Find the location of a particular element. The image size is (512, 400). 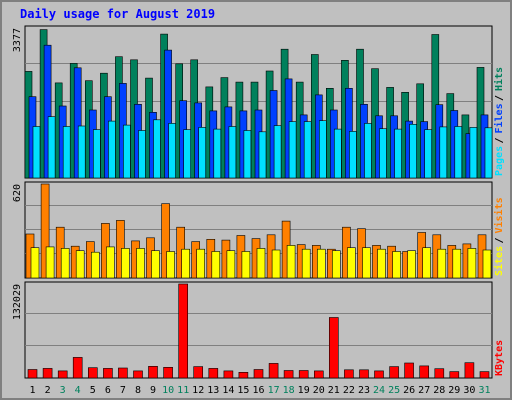

series-sites is located at coordinates (261, 262).